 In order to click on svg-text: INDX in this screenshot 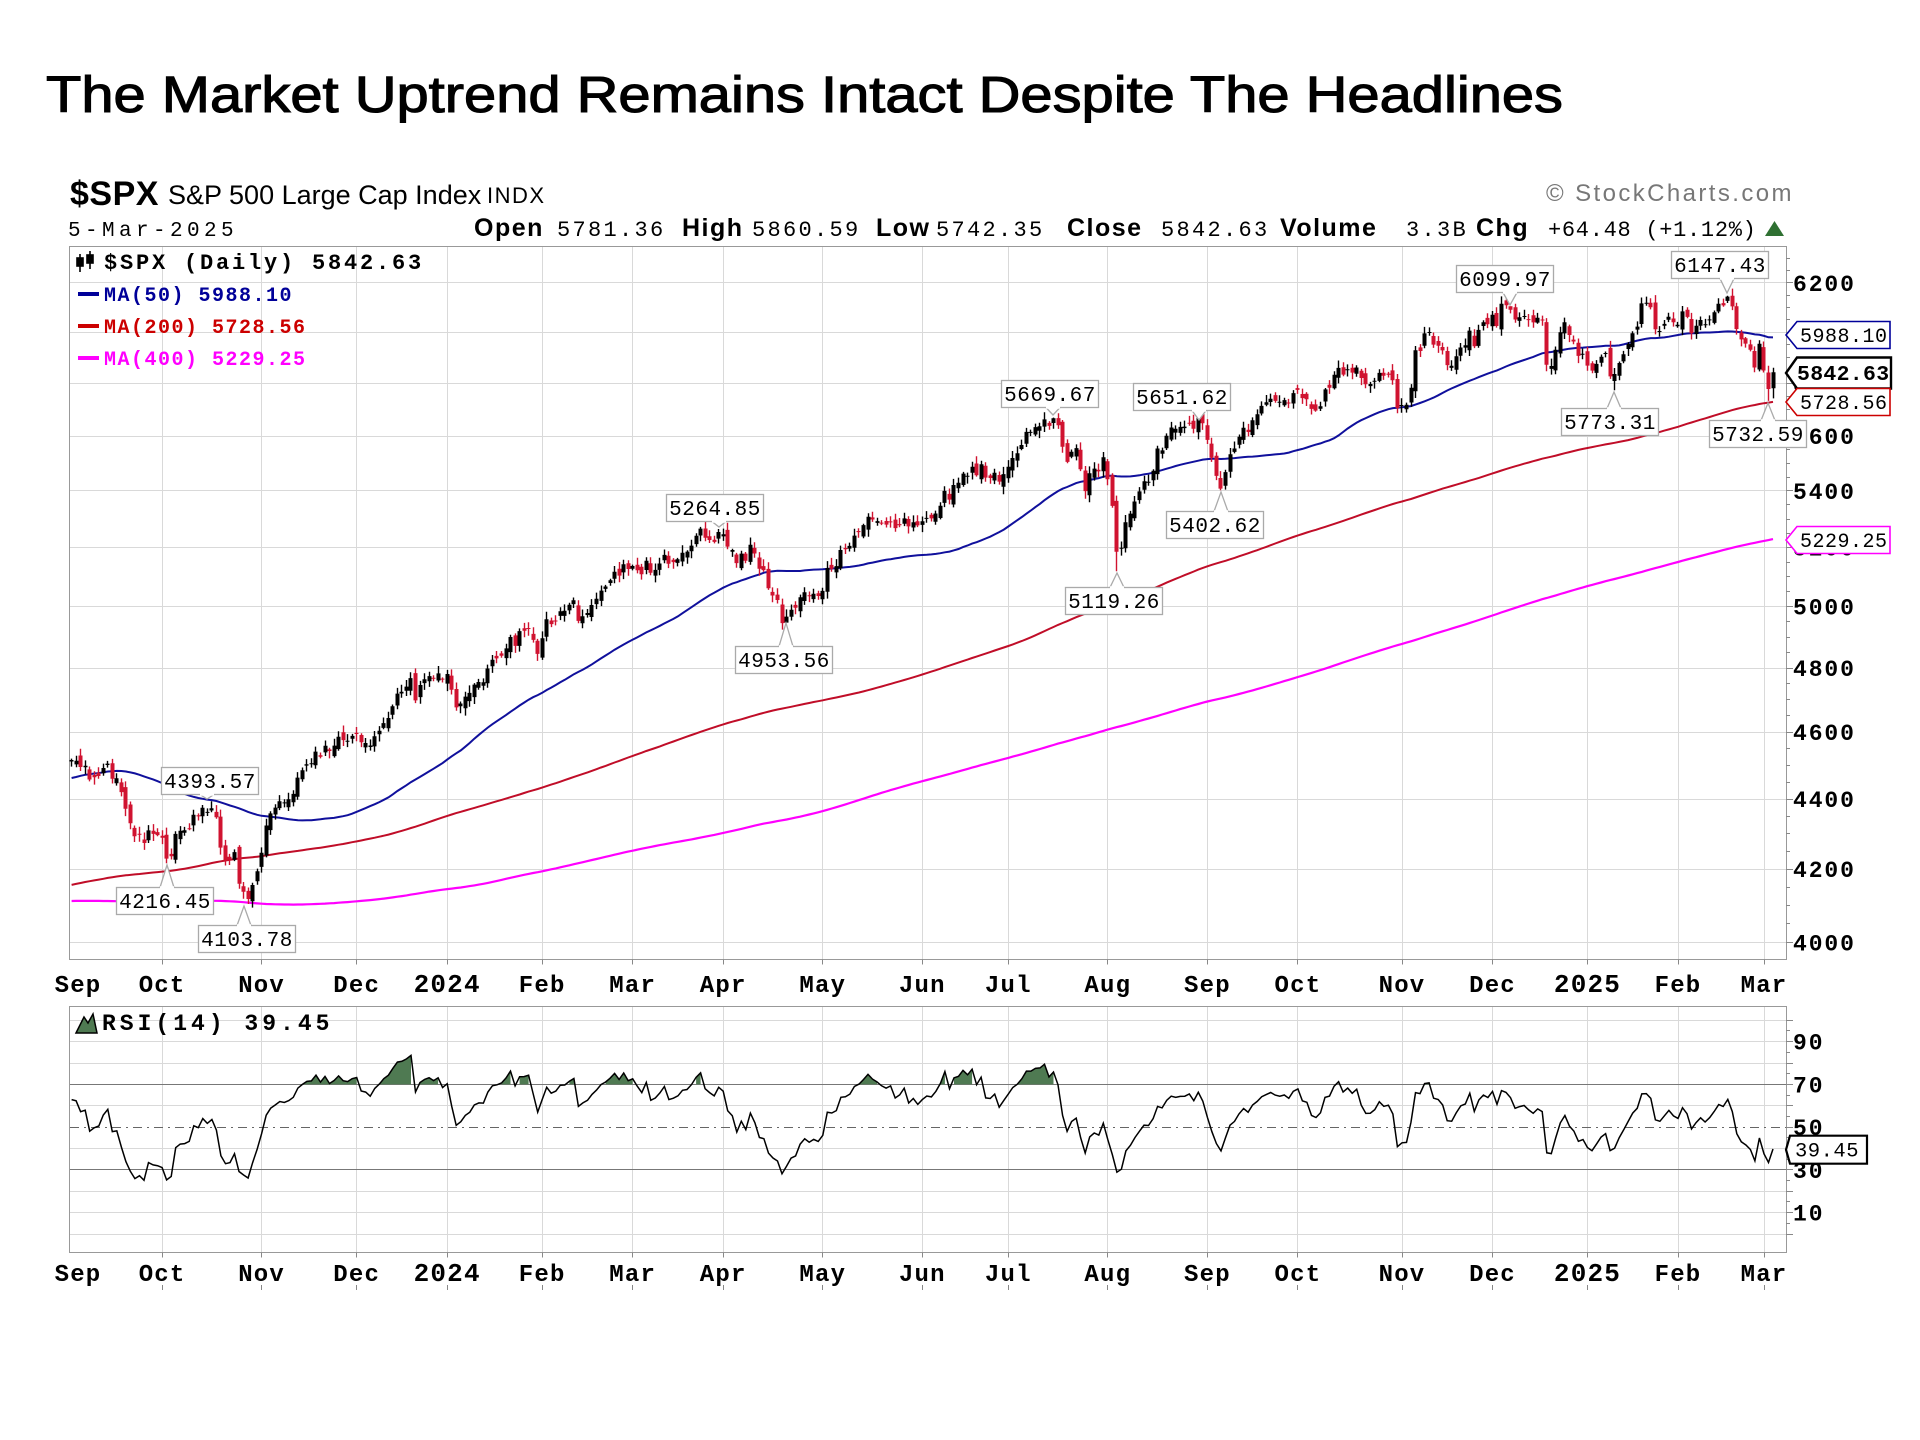, I will do `click(516, 195)`.